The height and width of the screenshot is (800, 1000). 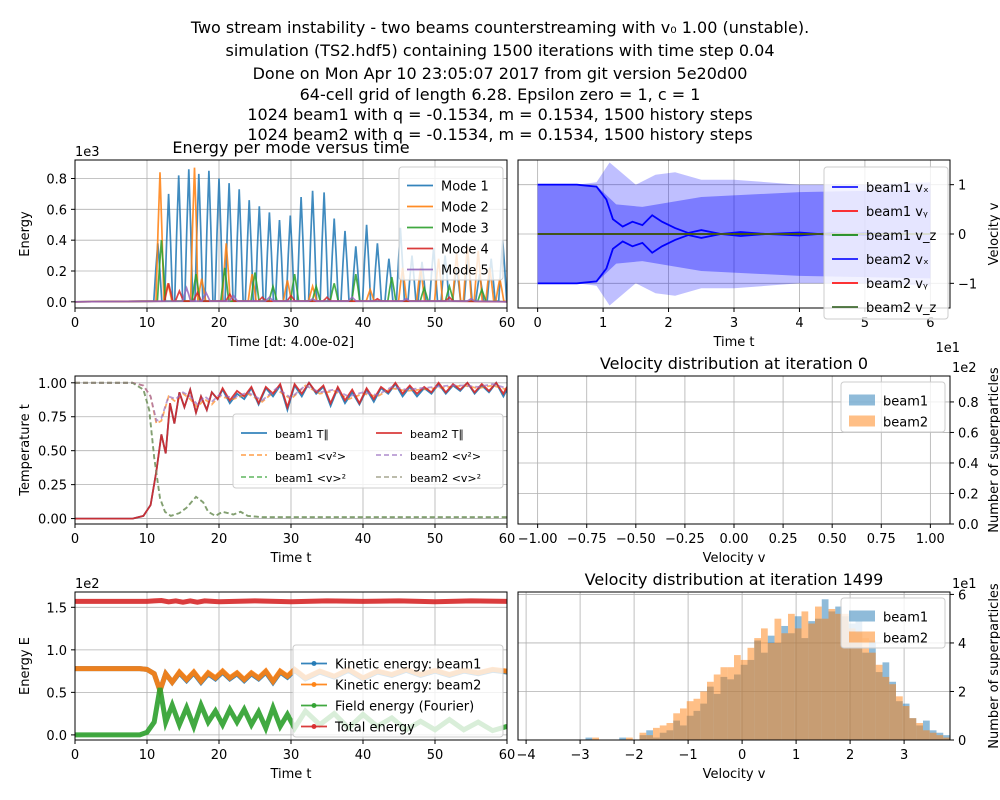 What do you see at coordinates (445, 478) in the screenshot?
I see `legend-label: beam2 <v>²` at bounding box center [445, 478].